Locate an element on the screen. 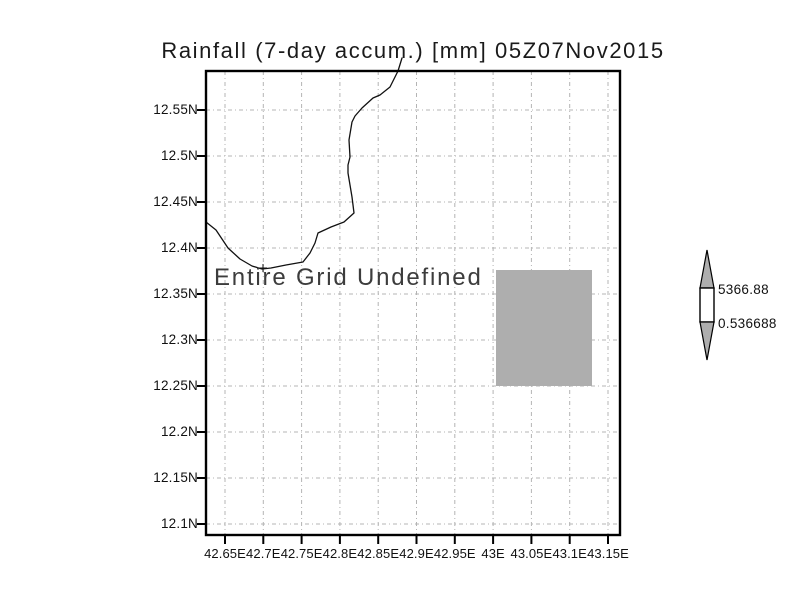  x-axis-label: 42.8E is located at coordinates (340, 553).